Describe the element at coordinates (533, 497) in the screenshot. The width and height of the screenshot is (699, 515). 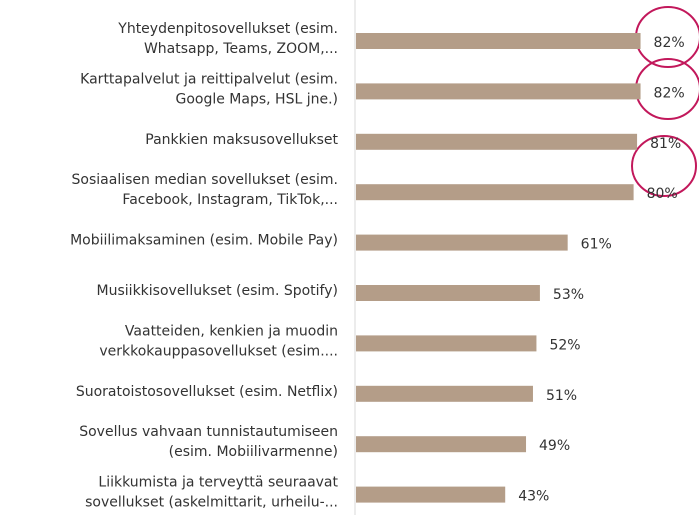
I see `value-label: 43%` at that location.